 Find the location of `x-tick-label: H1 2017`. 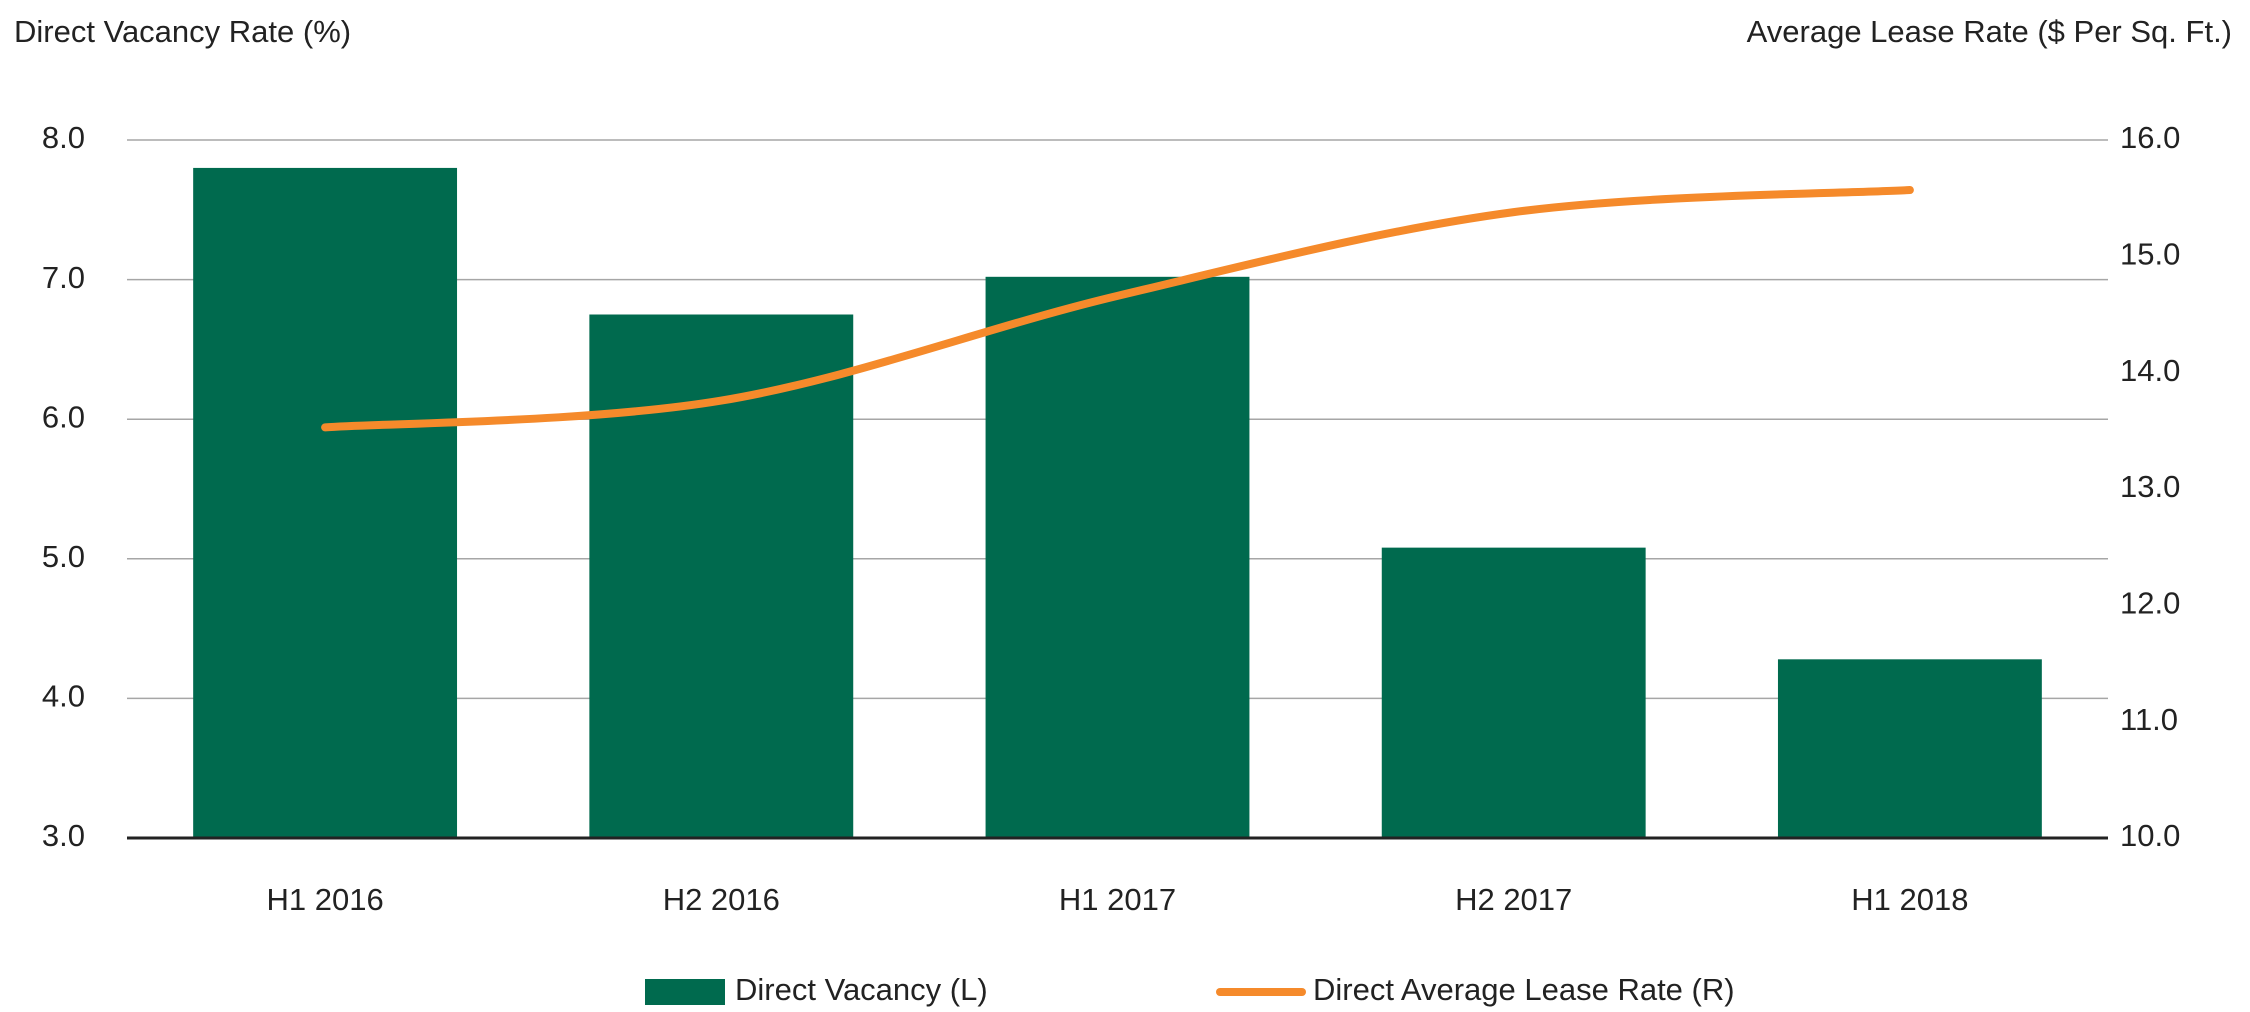

x-tick-label: H1 2017 is located at coordinates (1117, 899).